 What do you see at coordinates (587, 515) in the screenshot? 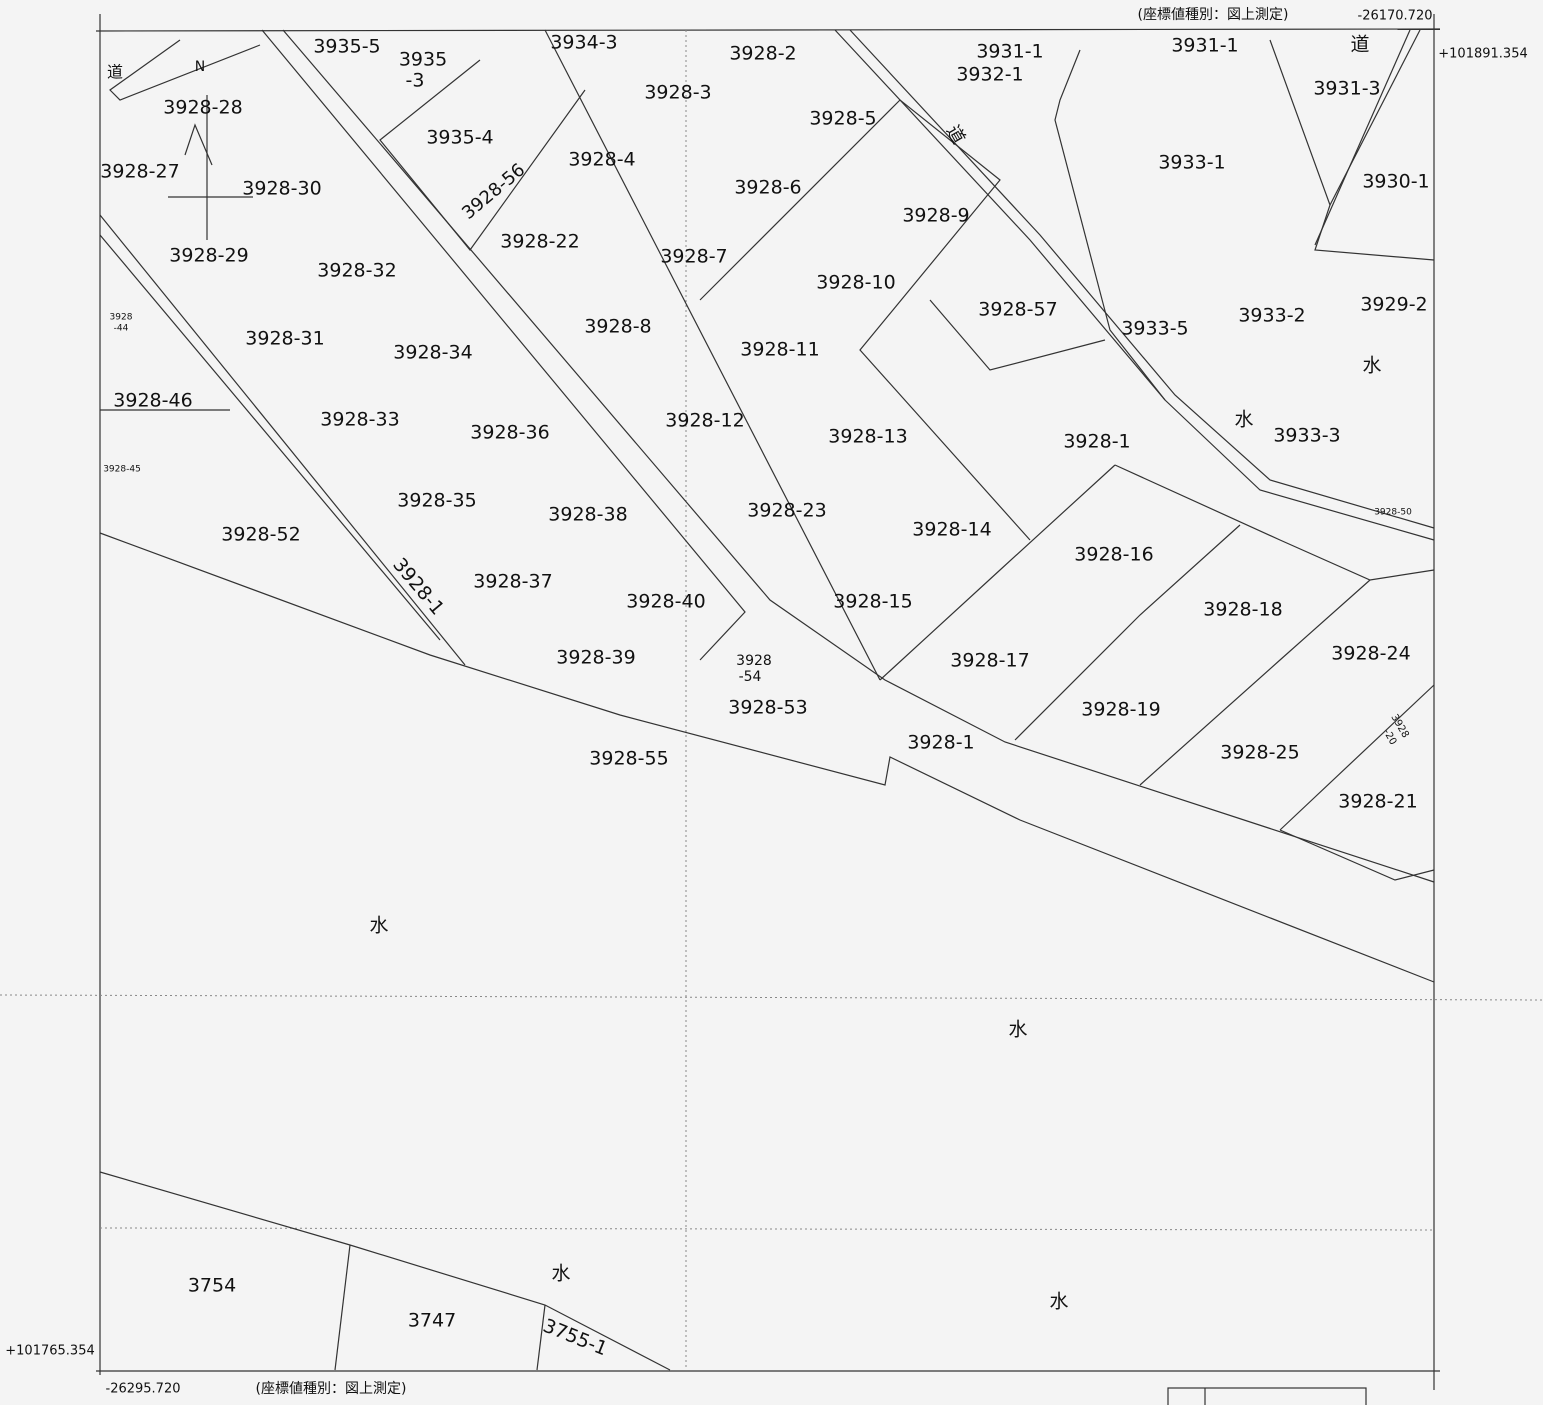
I see `parcel-label: 3928-38` at bounding box center [587, 515].